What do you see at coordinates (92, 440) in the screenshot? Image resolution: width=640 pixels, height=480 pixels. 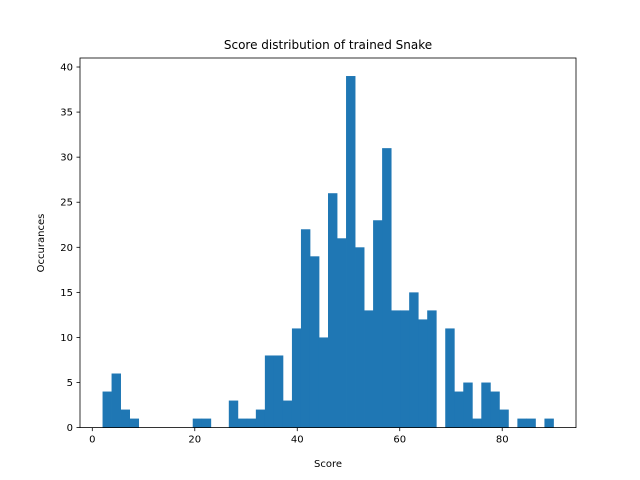 I see `x-tick-label: 0` at bounding box center [92, 440].